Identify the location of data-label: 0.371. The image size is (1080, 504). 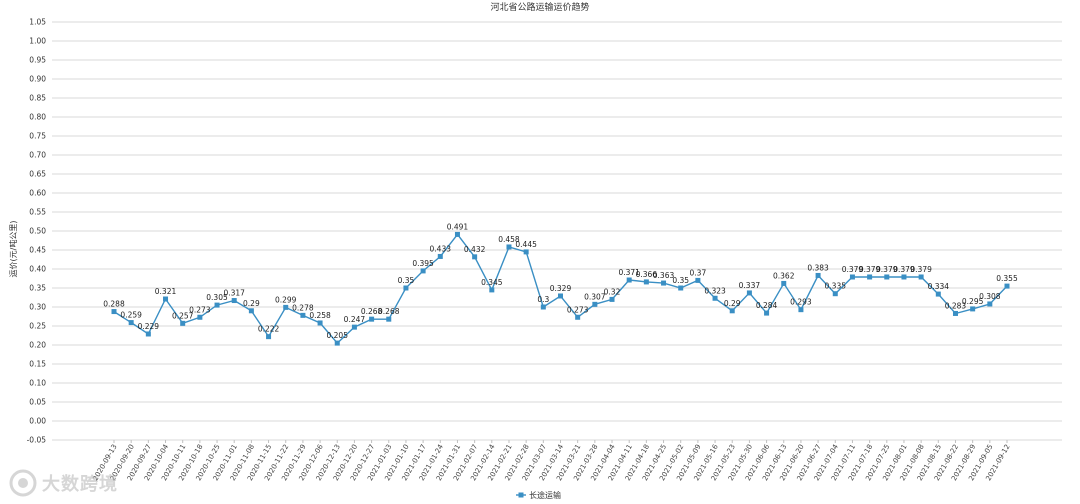
(629, 272).